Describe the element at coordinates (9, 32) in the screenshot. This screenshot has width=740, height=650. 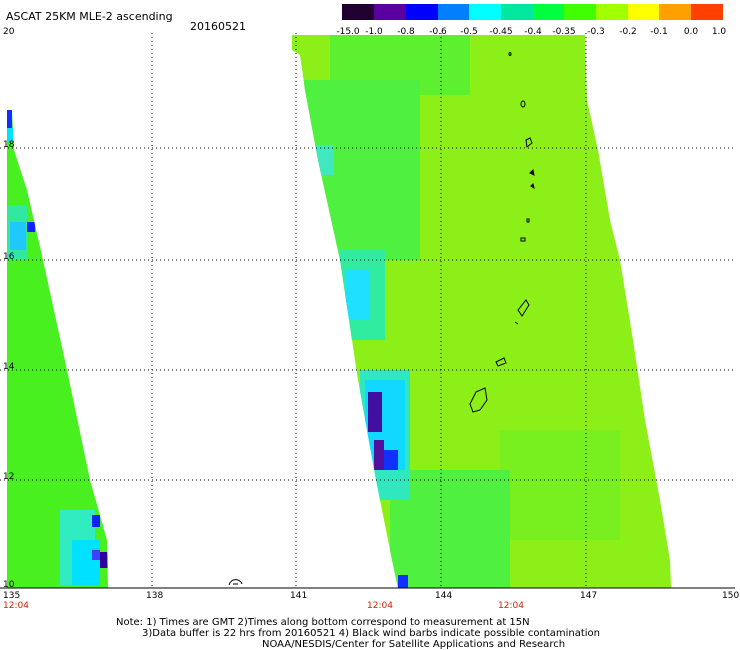
I see `lat-label: 20` at that location.